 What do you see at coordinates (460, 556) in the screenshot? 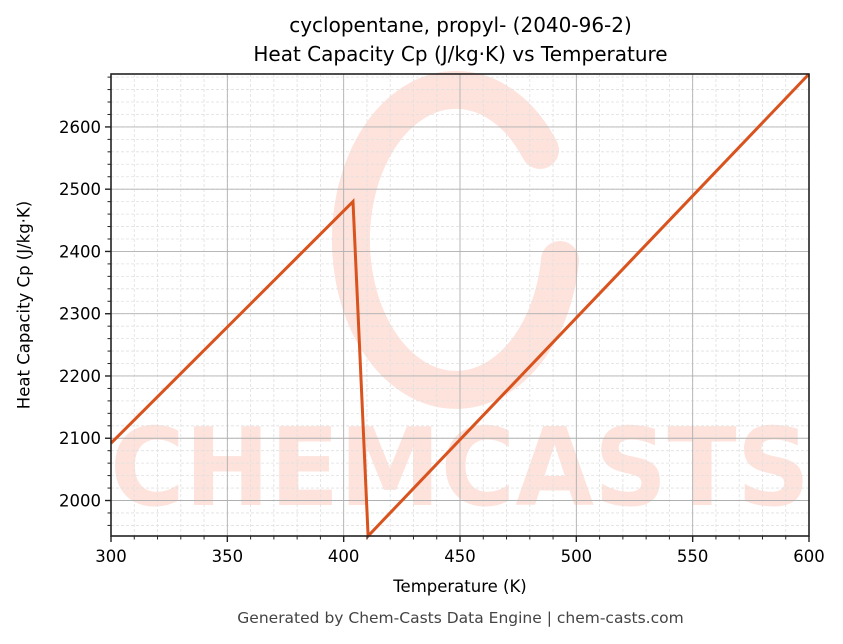
I see `x-tick-label: 450` at bounding box center [460, 556].